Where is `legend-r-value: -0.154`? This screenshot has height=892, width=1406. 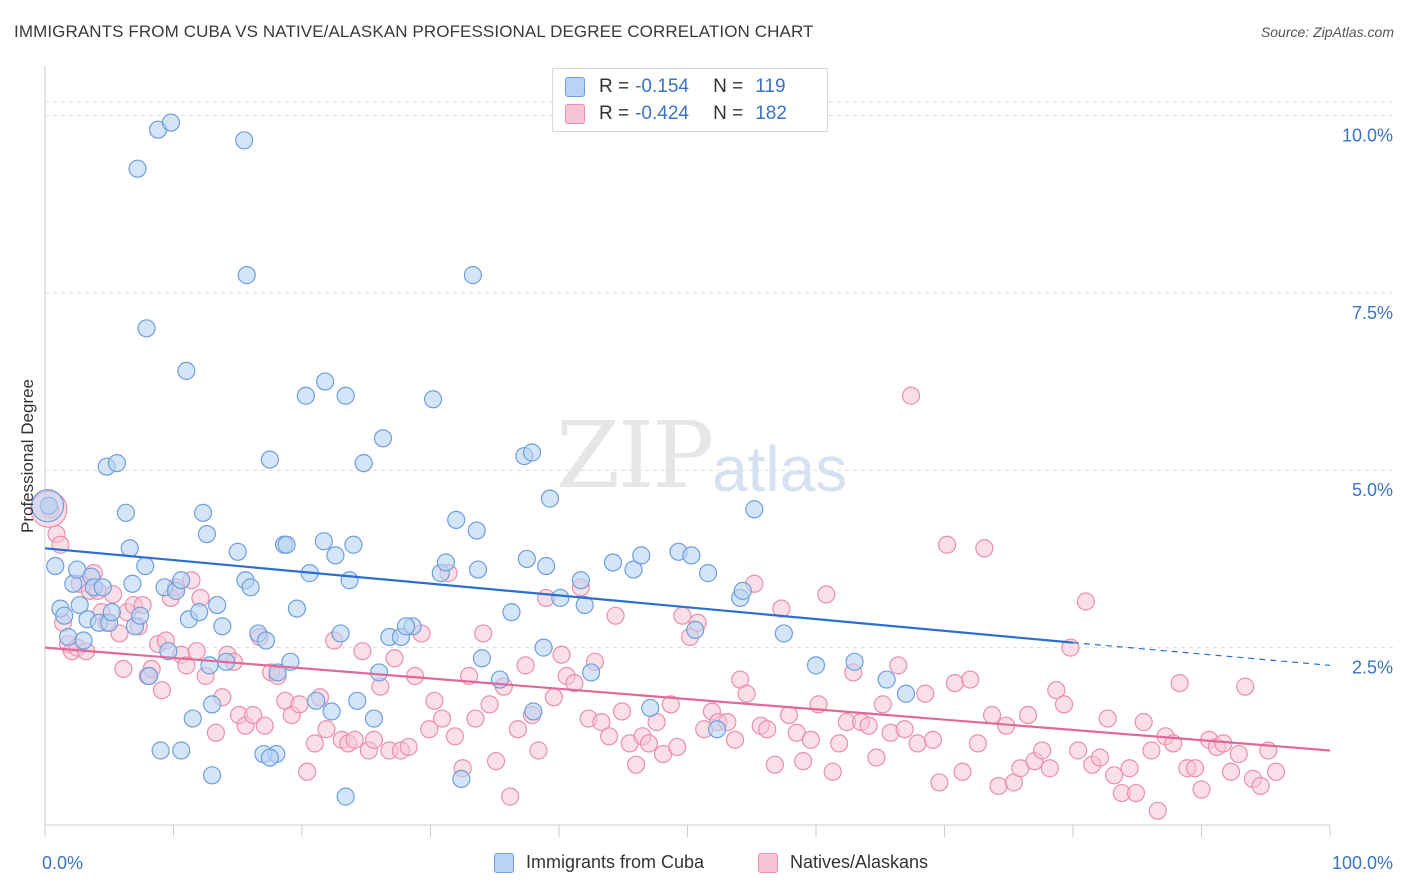
legend-r-value: -0.154 is located at coordinates (662, 86).